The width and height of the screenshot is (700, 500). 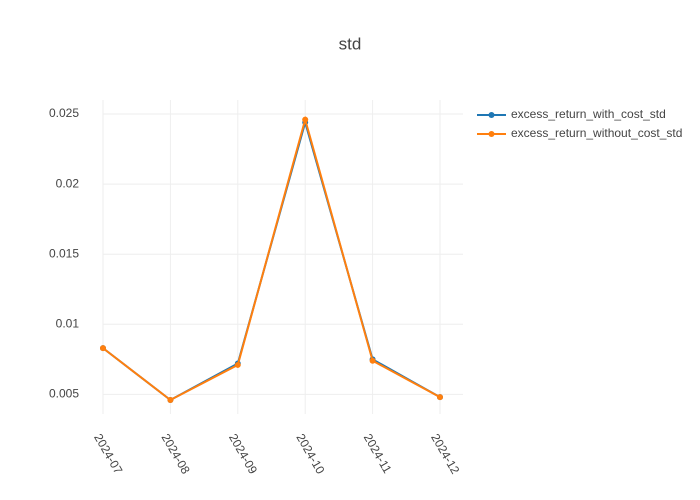 What do you see at coordinates (588, 114) in the screenshot?
I see `legend-label: excess_return_with_cost_std` at bounding box center [588, 114].